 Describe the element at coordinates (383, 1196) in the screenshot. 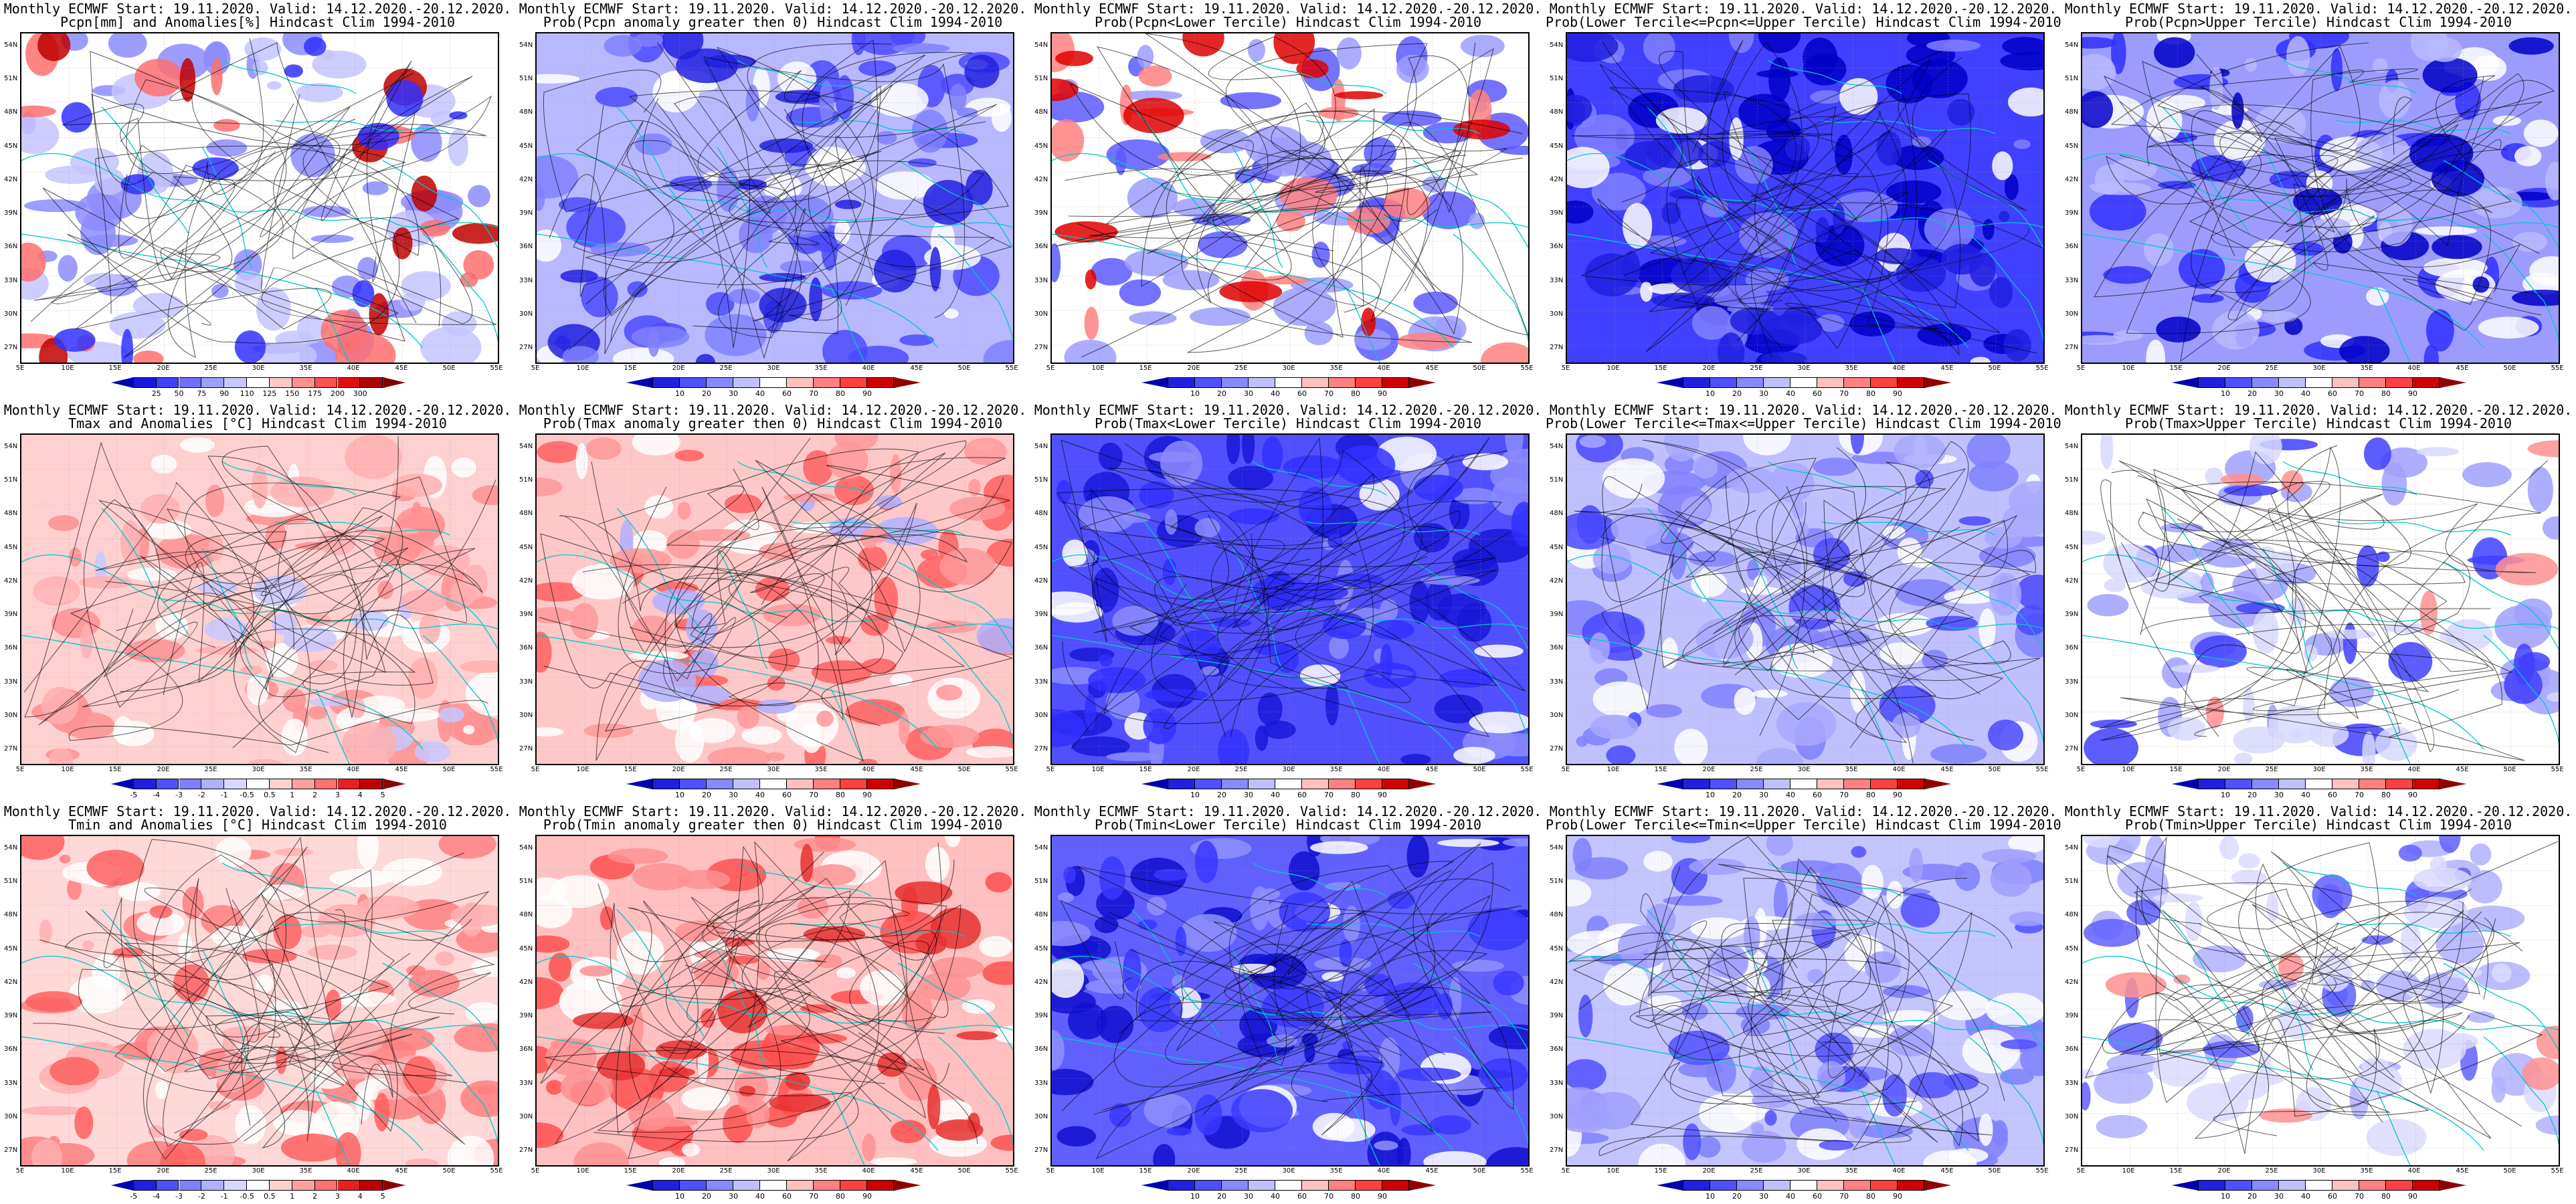

I see `colorbar-label: 5` at that location.